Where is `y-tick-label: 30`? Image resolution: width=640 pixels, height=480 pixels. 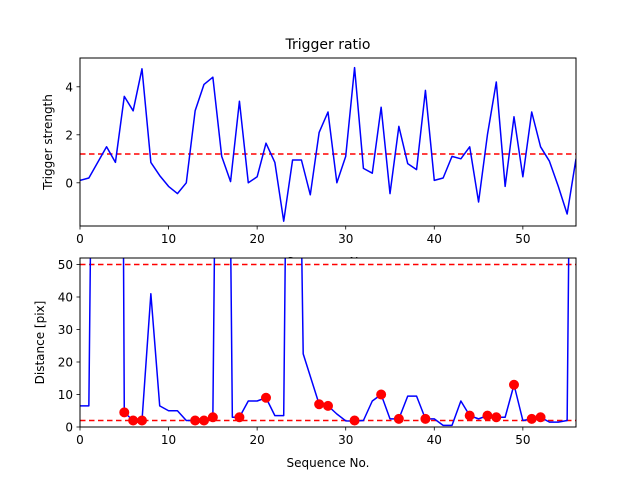 y-tick-label: 30 is located at coordinates (65, 330).